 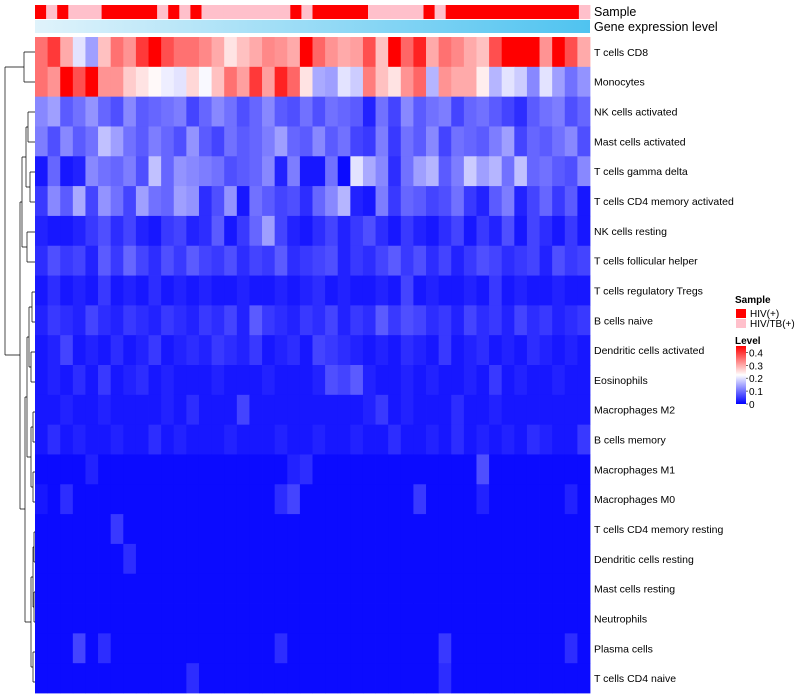 I want to click on sample-annotation-bar, so click(x=313, y=12).